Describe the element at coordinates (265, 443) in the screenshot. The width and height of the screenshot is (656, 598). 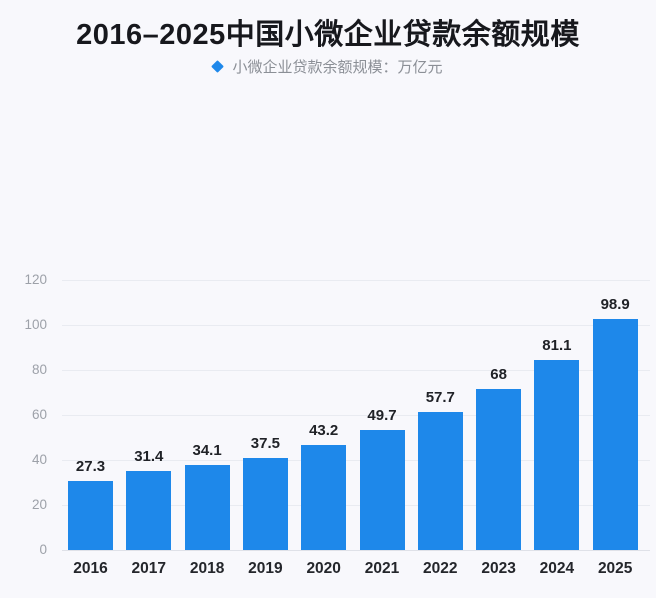
I see `bar-value-label: 37.5` at that location.